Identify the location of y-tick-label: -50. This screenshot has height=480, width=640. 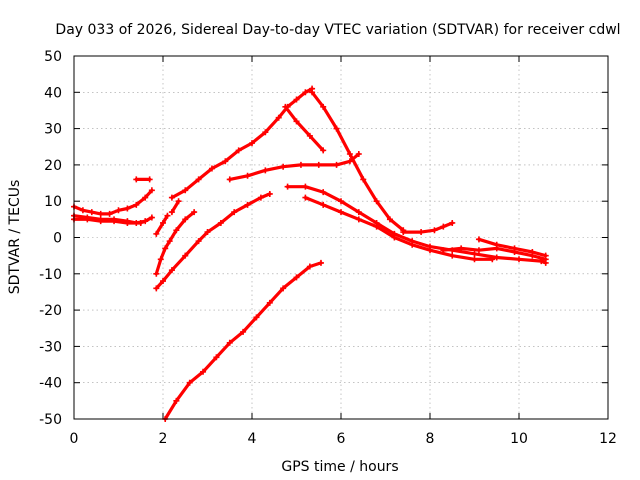
(50, 420).